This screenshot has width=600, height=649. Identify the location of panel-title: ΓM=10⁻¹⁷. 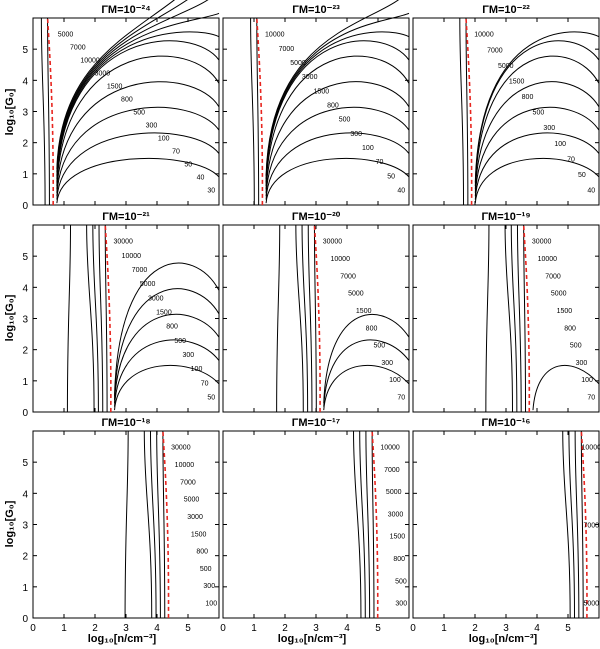
(316, 423).